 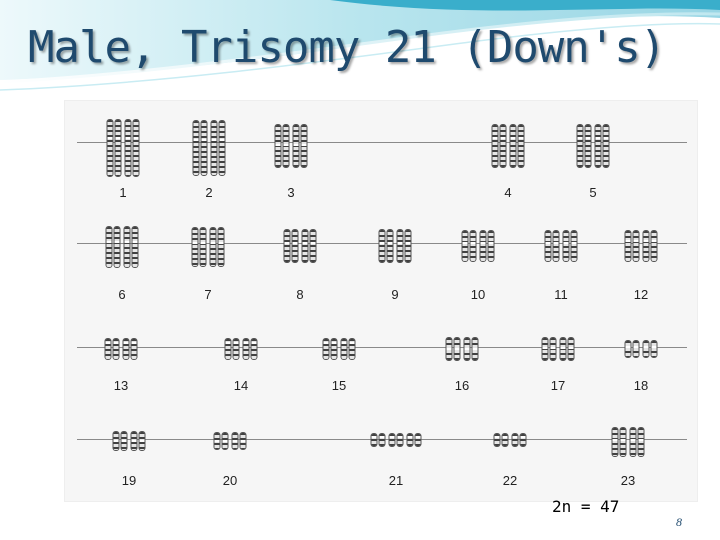 What do you see at coordinates (478, 294) in the screenshot?
I see `chromosome-label: 10` at bounding box center [478, 294].